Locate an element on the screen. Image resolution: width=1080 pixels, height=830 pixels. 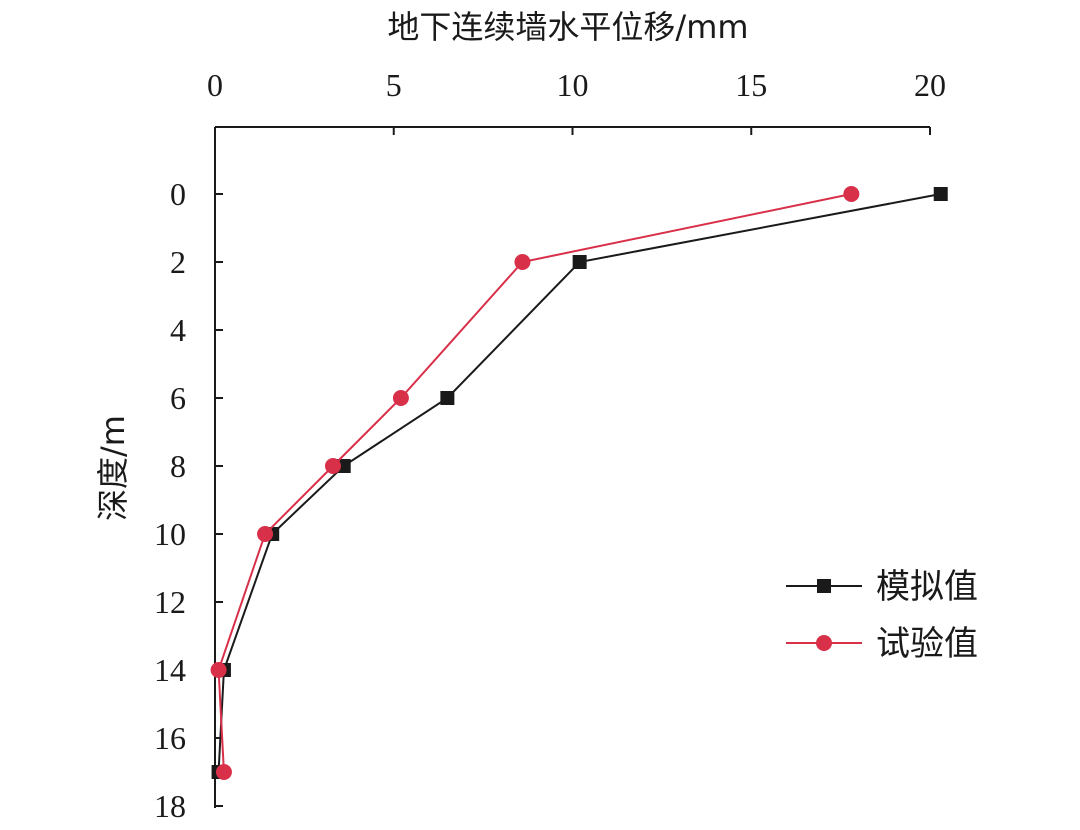
y-tick-label: 2 is located at coordinates (178, 262).